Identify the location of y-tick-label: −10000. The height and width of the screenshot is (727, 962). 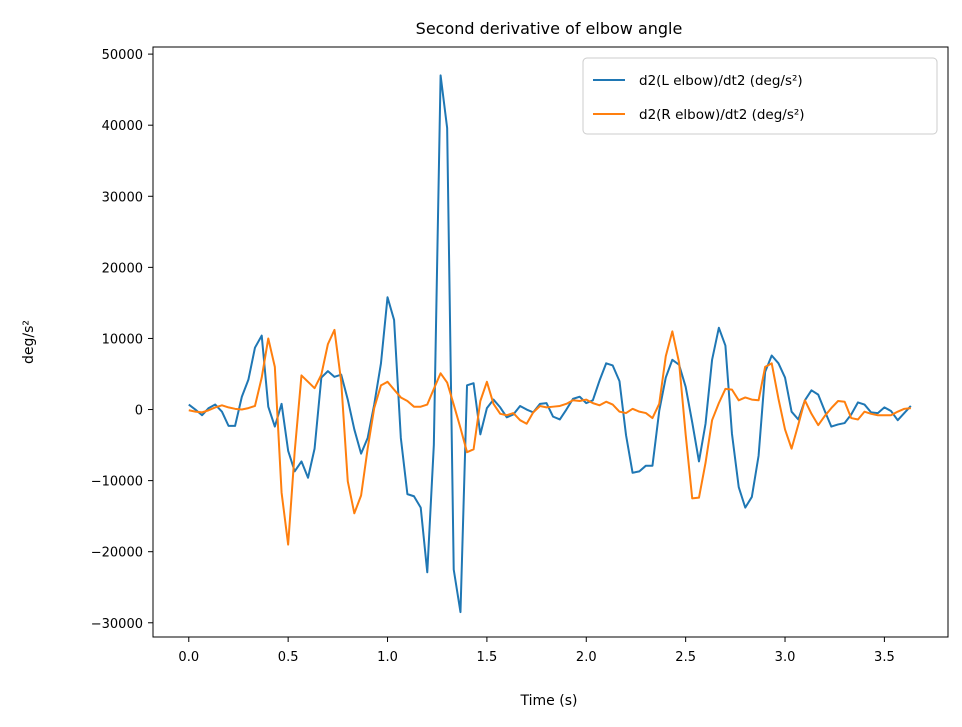
(117, 482).